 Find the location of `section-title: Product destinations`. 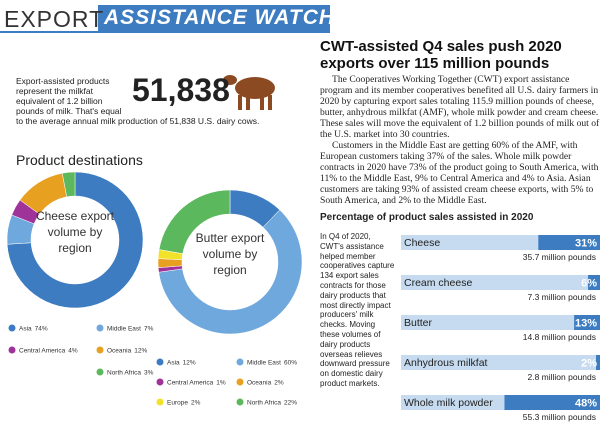

section-title: Product destinations is located at coordinates (79, 160).